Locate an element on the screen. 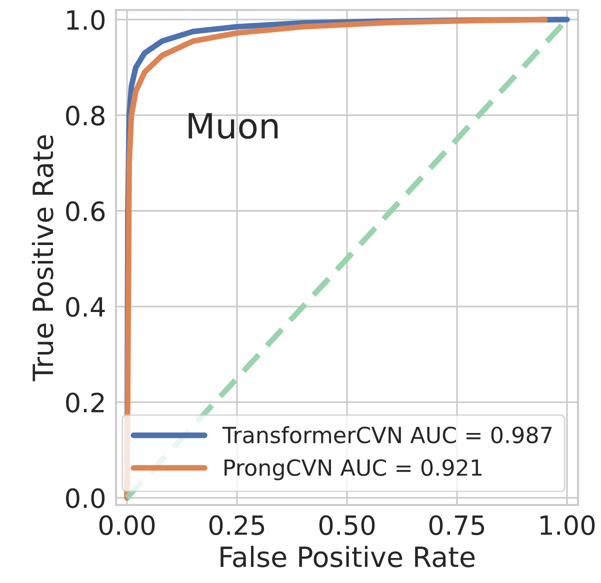 This screenshot has width=601, height=583. y-tick-label: 0.8 is located at coordinates (85, 116).